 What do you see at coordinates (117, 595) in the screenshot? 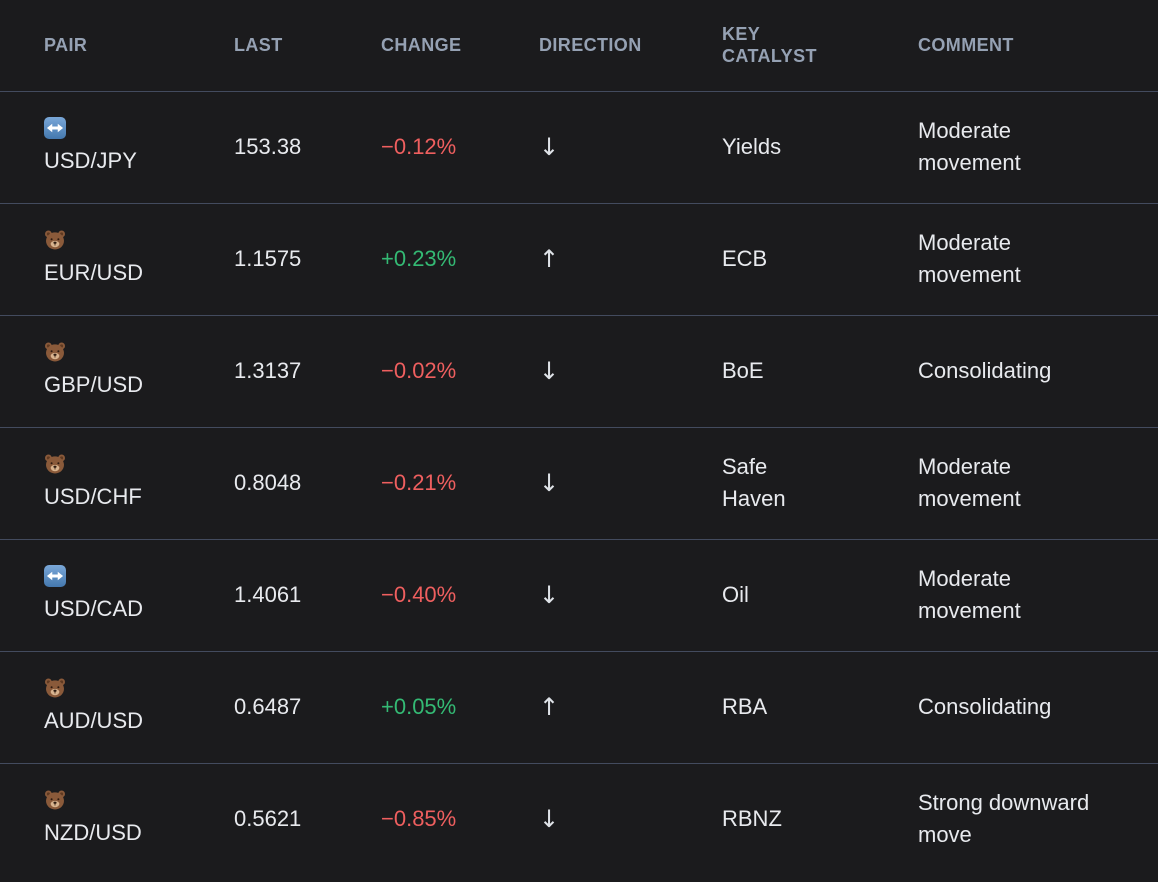
I see `pair-cell: USD/CAD` at bounding box center [117, 595].